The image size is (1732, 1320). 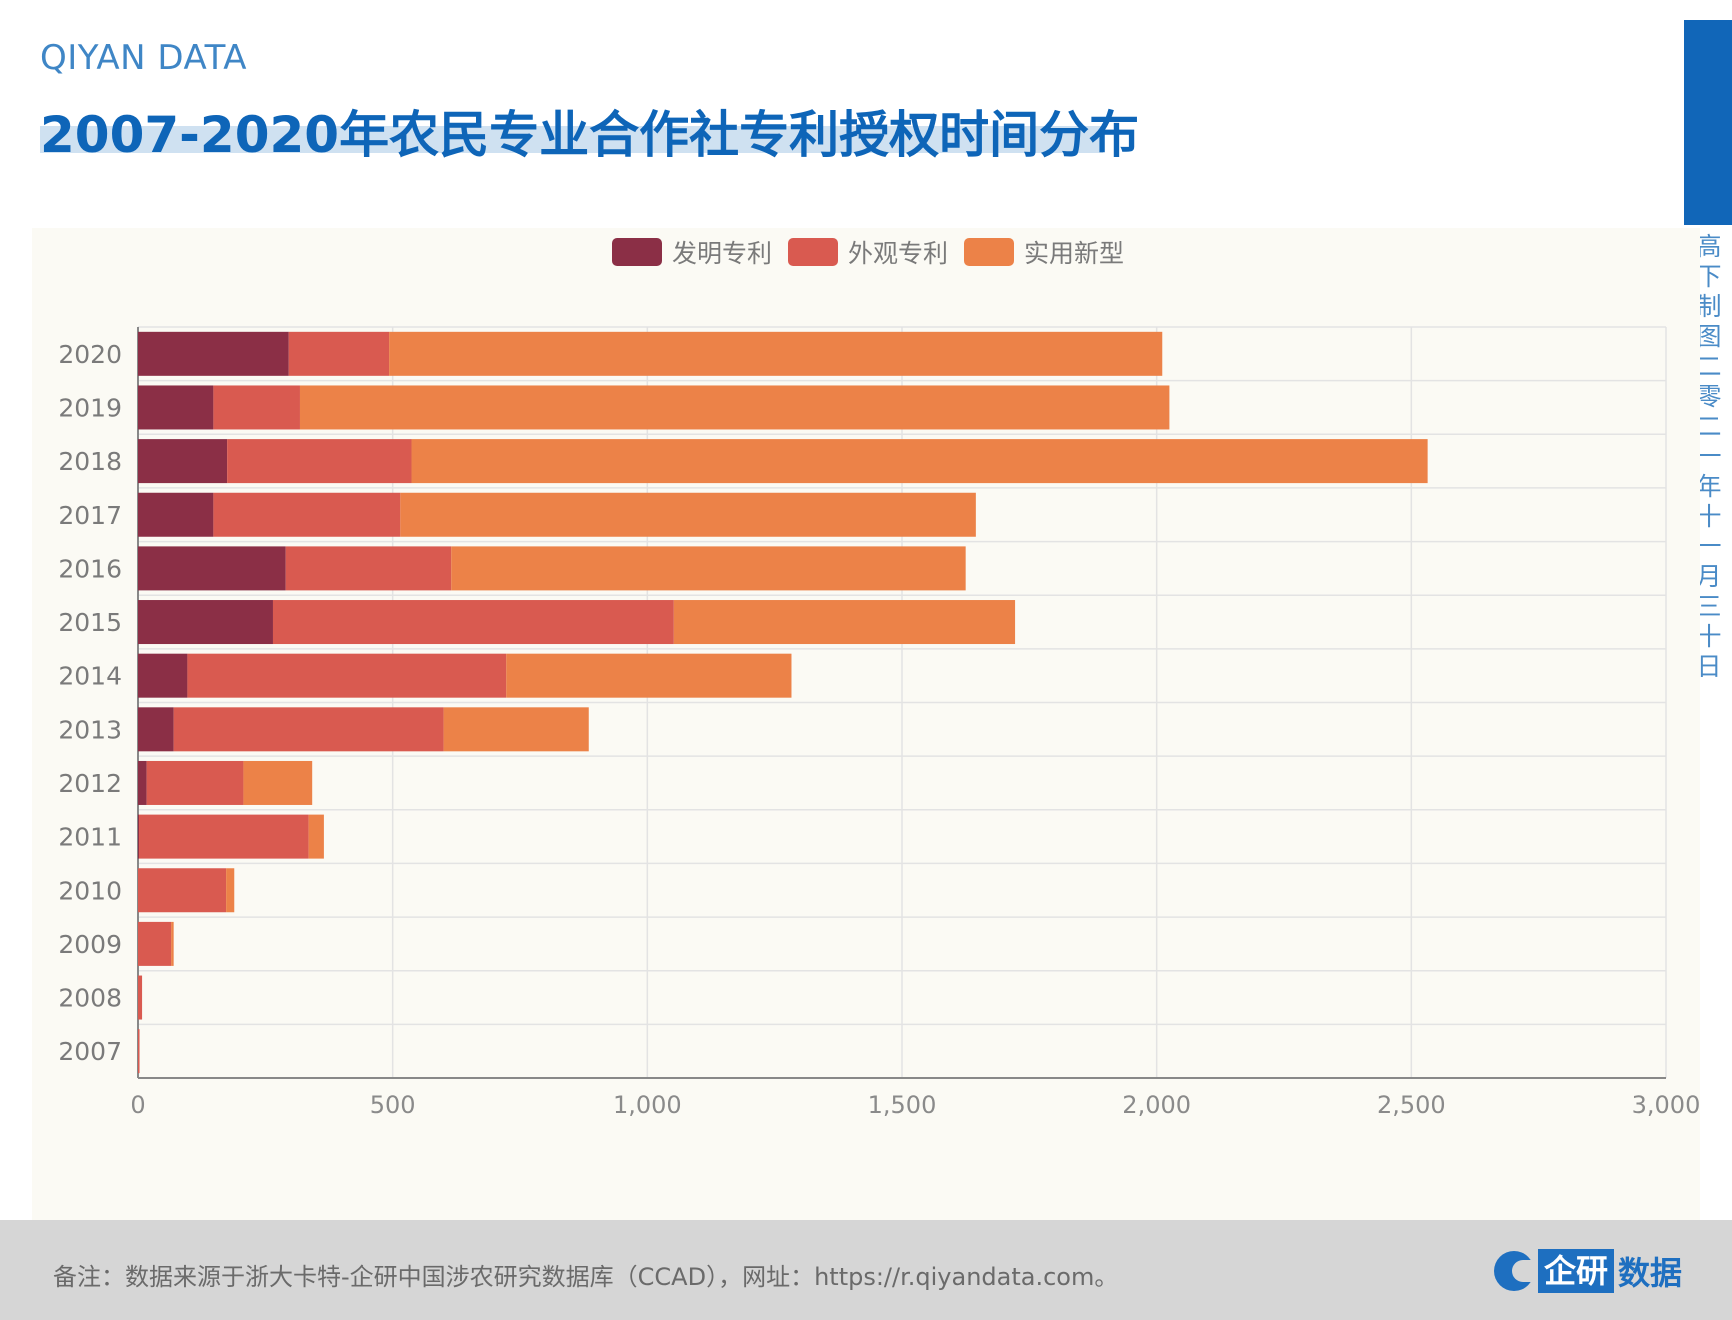 I want to click on x-tick-label: 3,000, so click(x=1666, y=1105).